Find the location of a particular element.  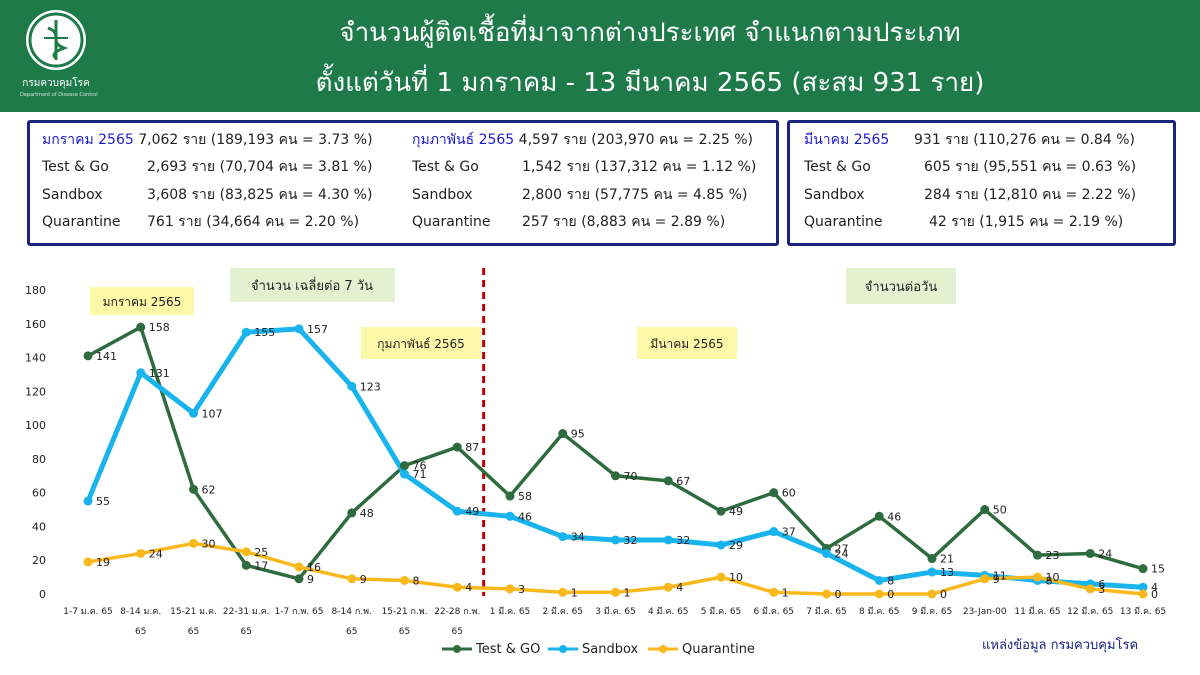

data-label-testgo: 17 is located at coordinates (261, 565).